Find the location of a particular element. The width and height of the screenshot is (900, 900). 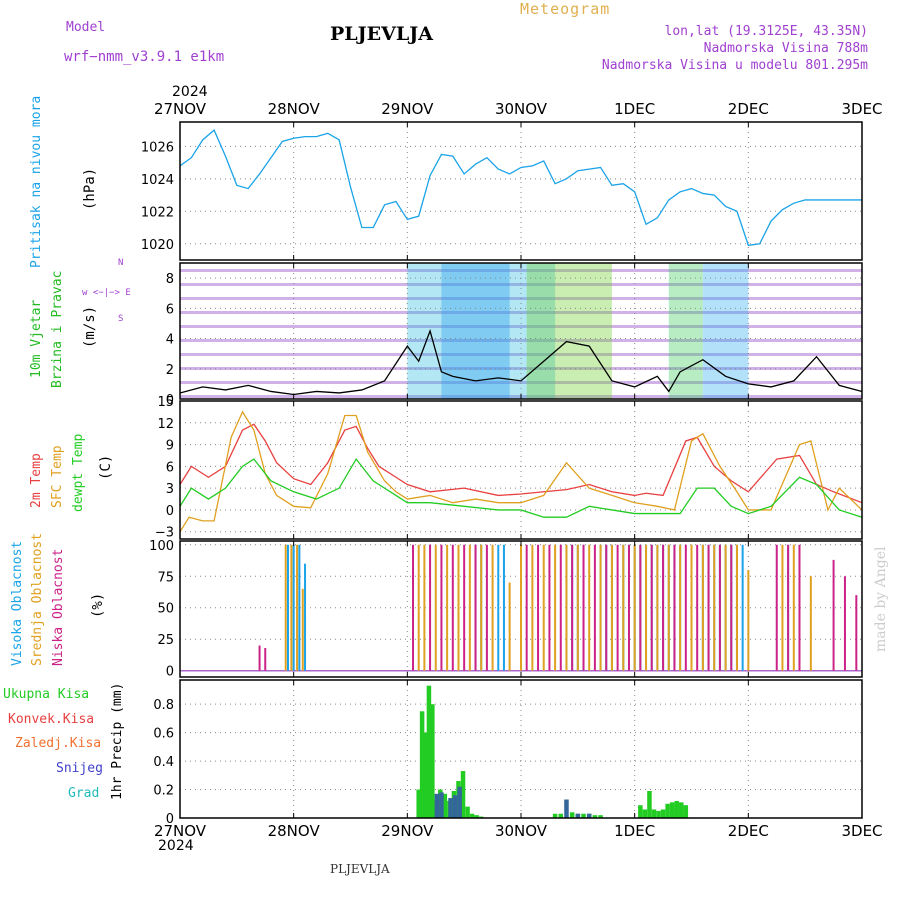

model-name: wrf−nmm_v3.9.1 e1km is located at coordinates (144, 57).